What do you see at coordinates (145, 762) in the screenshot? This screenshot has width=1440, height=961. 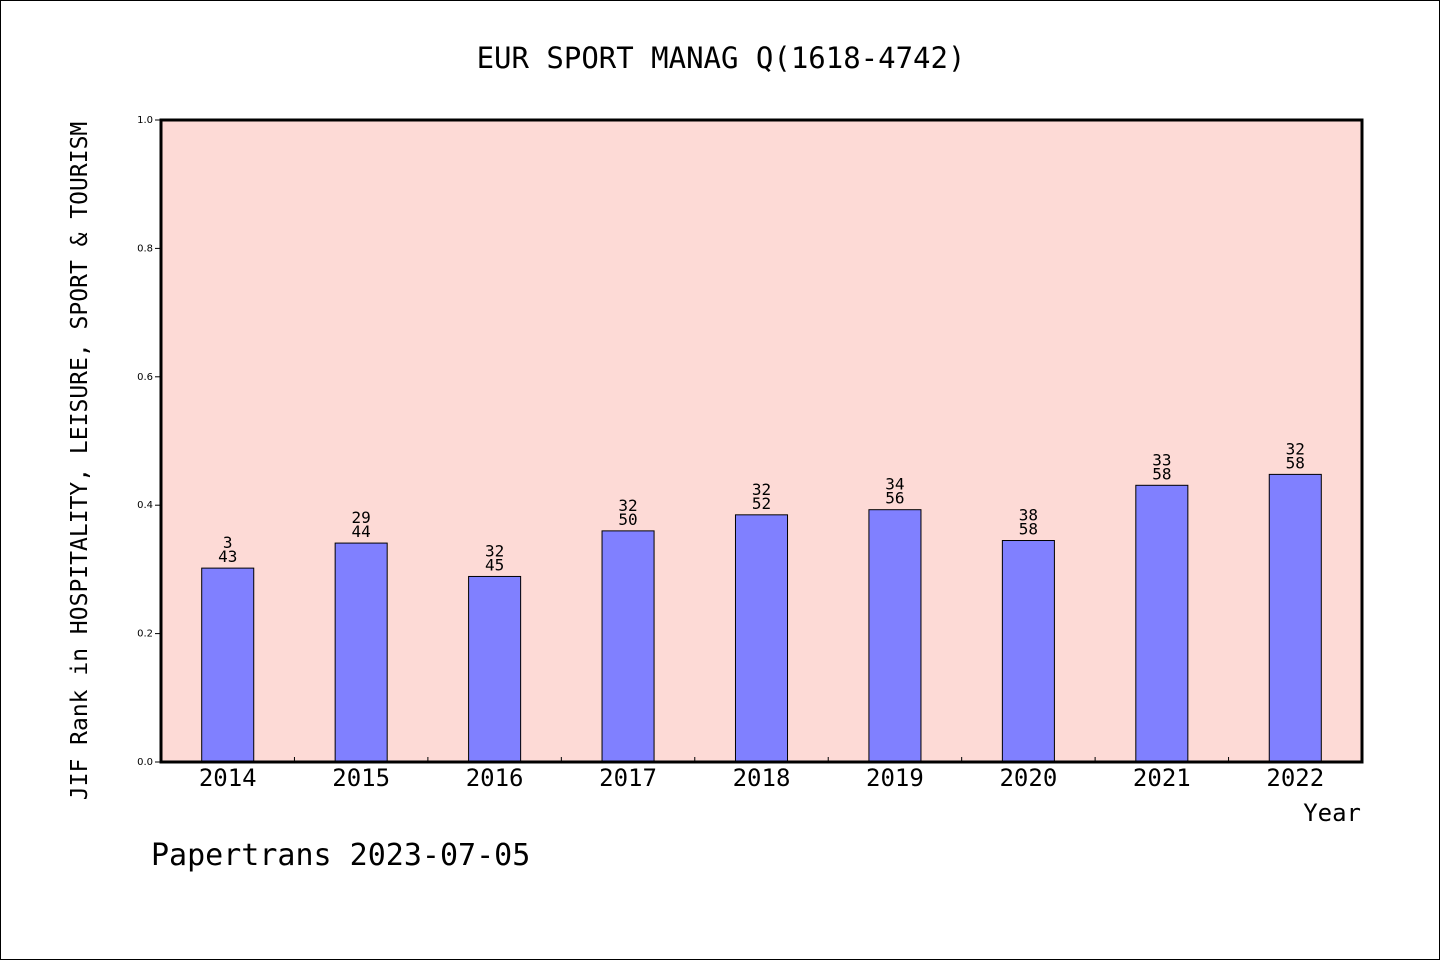 I see `y-tick-label: 0.0` at bounding box center [145, 762].